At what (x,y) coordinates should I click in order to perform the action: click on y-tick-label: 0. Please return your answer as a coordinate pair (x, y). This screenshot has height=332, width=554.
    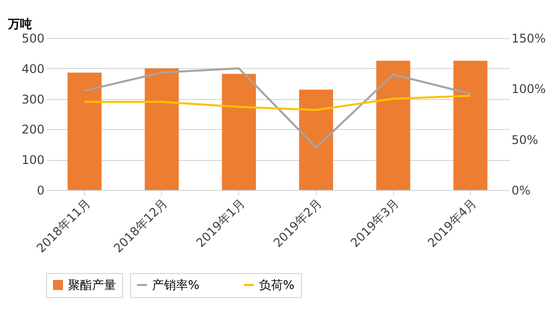
    Looking at the image, I should click on (40, 191).